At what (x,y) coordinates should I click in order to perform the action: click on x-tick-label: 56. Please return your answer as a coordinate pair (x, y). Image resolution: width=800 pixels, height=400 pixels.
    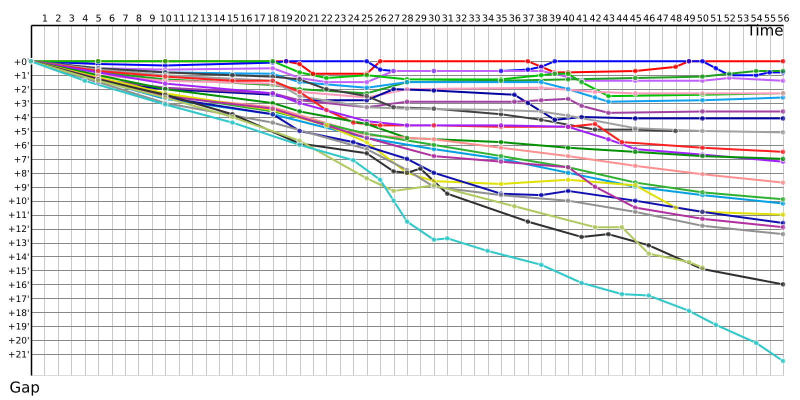
    Looking at the image, I should click on (783, 19).